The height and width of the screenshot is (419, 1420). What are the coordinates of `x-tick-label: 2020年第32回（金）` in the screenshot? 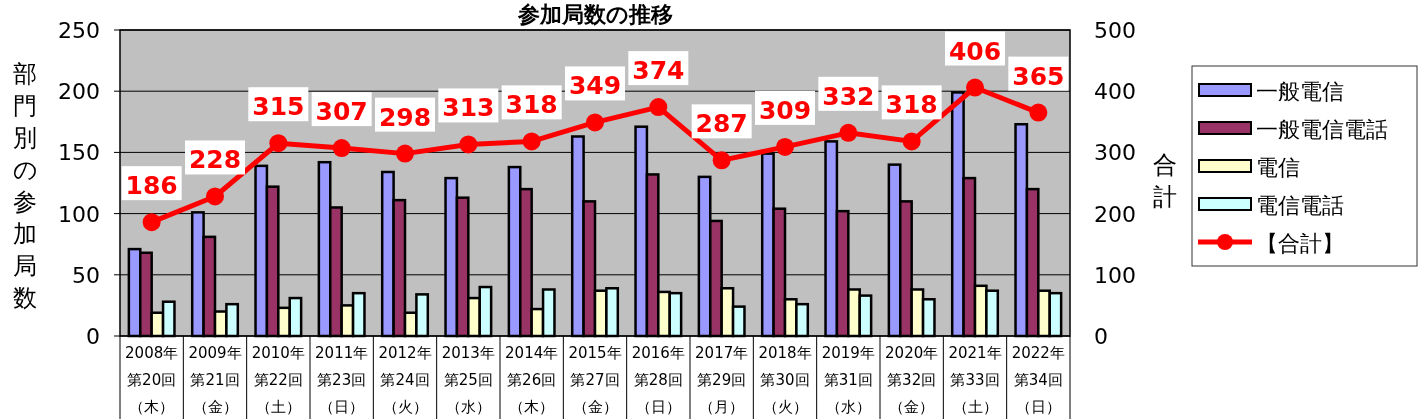 It's located at (912, 380).